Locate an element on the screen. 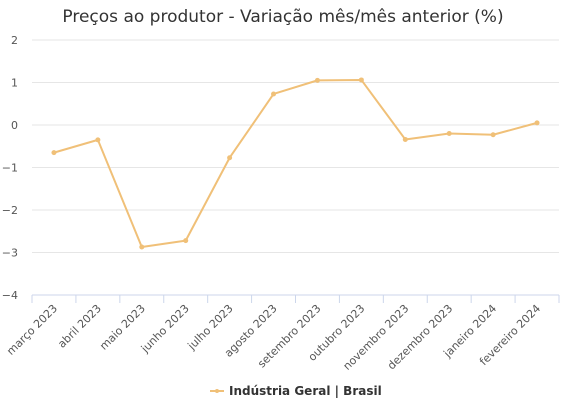 This screenshot has height=407, width=566. y-tick-label: 1 is located at coordinates (14, 83).